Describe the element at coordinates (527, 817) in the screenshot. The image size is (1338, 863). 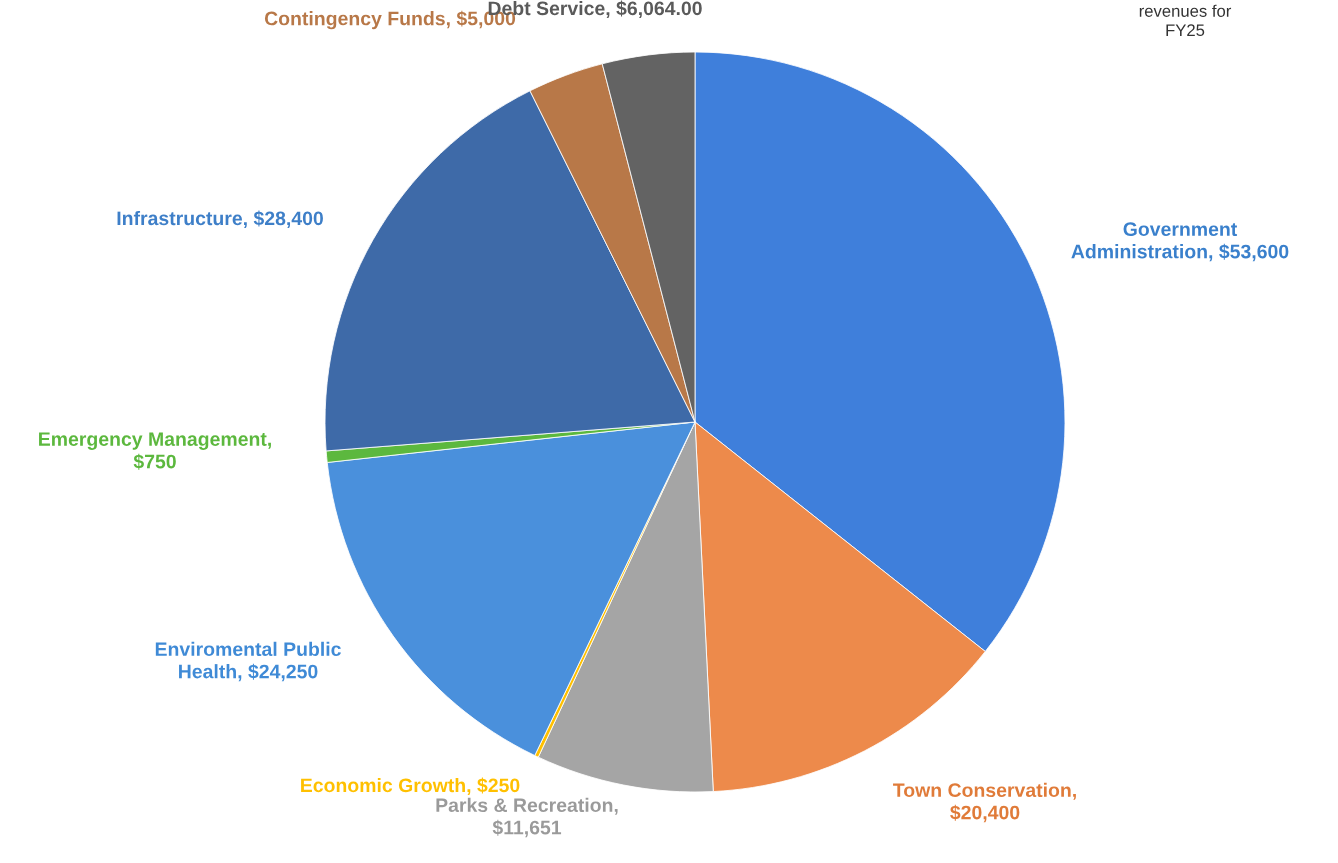
I see `slice-label: Parks & Recreation, $11,651` at that location.